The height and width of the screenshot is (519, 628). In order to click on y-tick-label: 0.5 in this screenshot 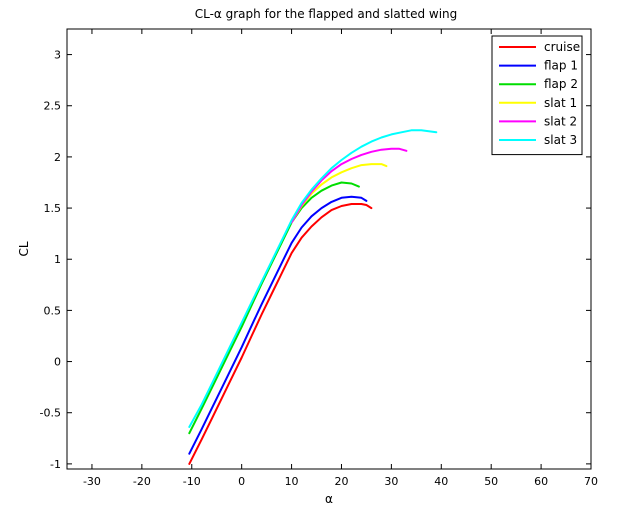, I will do `click(53, 310)`.